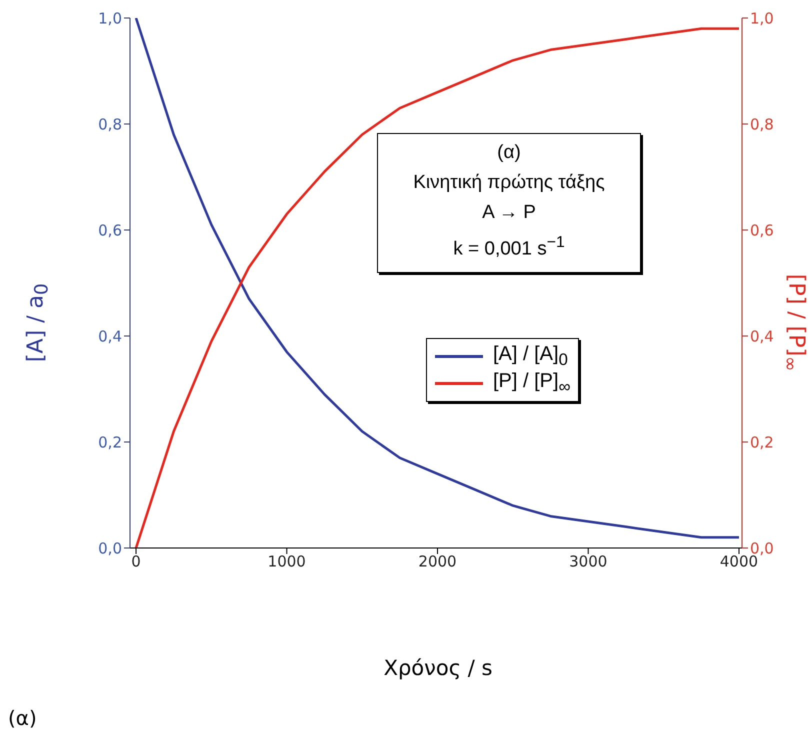  What do you see at coordinates (739, 561) in the screenshot?
I see `x-tick-label: 4000` at bounding box center [739, 561].